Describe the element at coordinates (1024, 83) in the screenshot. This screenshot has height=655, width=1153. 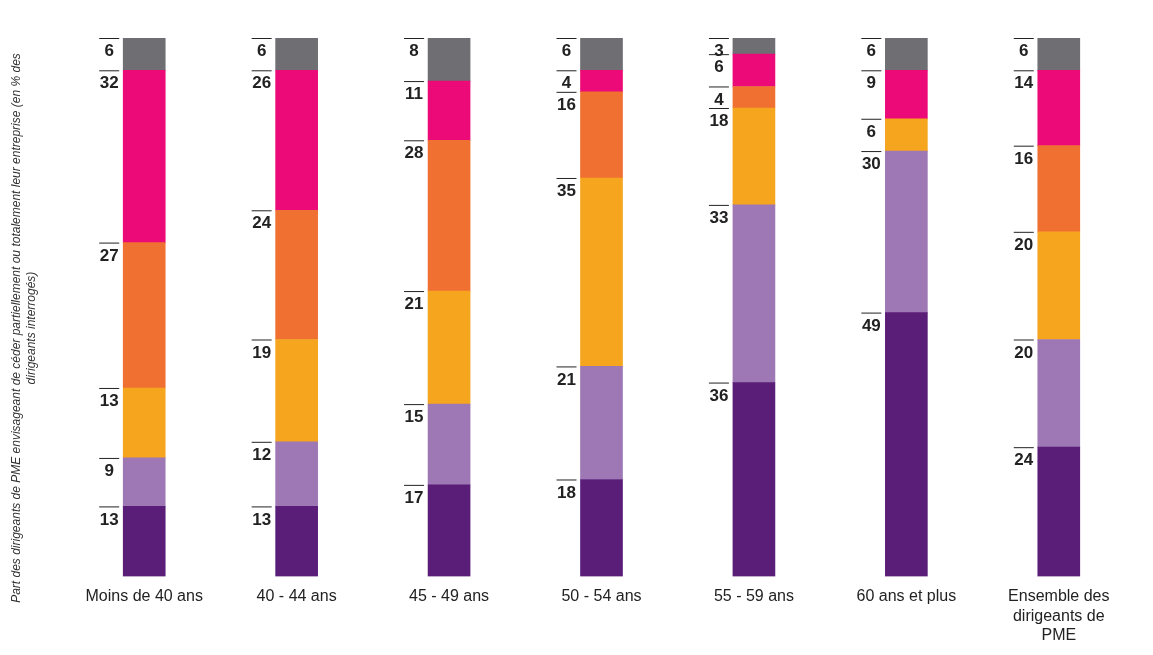
I see `data-label: 14` at that location.